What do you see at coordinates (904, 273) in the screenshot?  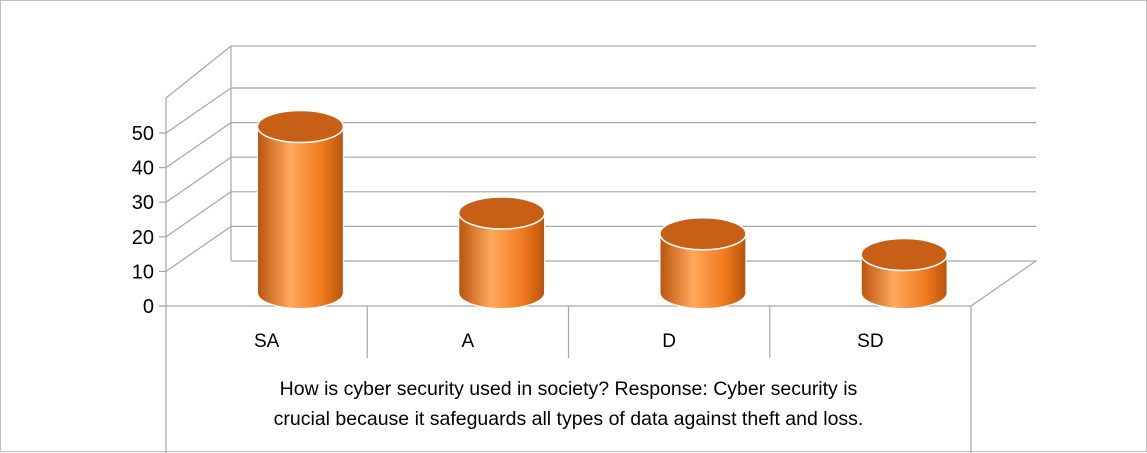 I see `bar-SD` at bounding box center [904, 273].